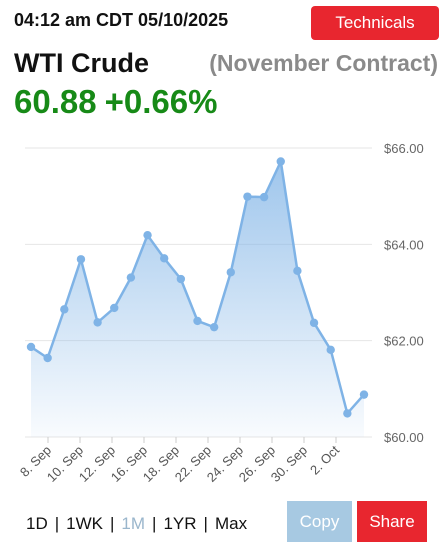 The width and height of the screenshot is (446, 551). What do you see at coordinates (324, 459) in the screenshot?
I see `x-tick-label: 2. Oct` at bounding box center [324, 459].